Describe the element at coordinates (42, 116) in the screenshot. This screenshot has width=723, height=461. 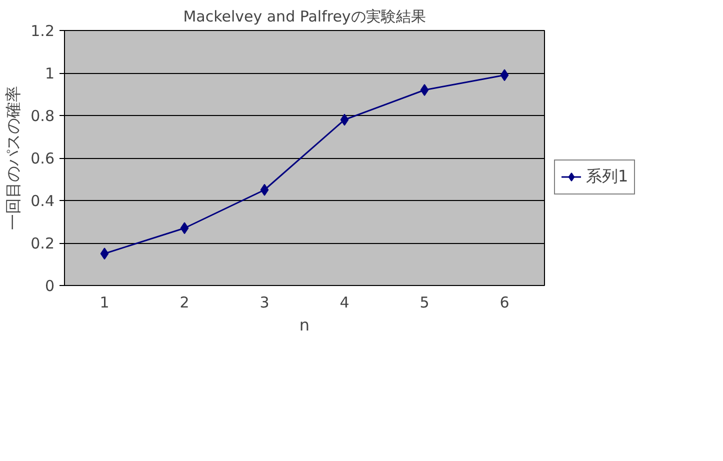
I see `y-tick-label: 0.8` at that location.